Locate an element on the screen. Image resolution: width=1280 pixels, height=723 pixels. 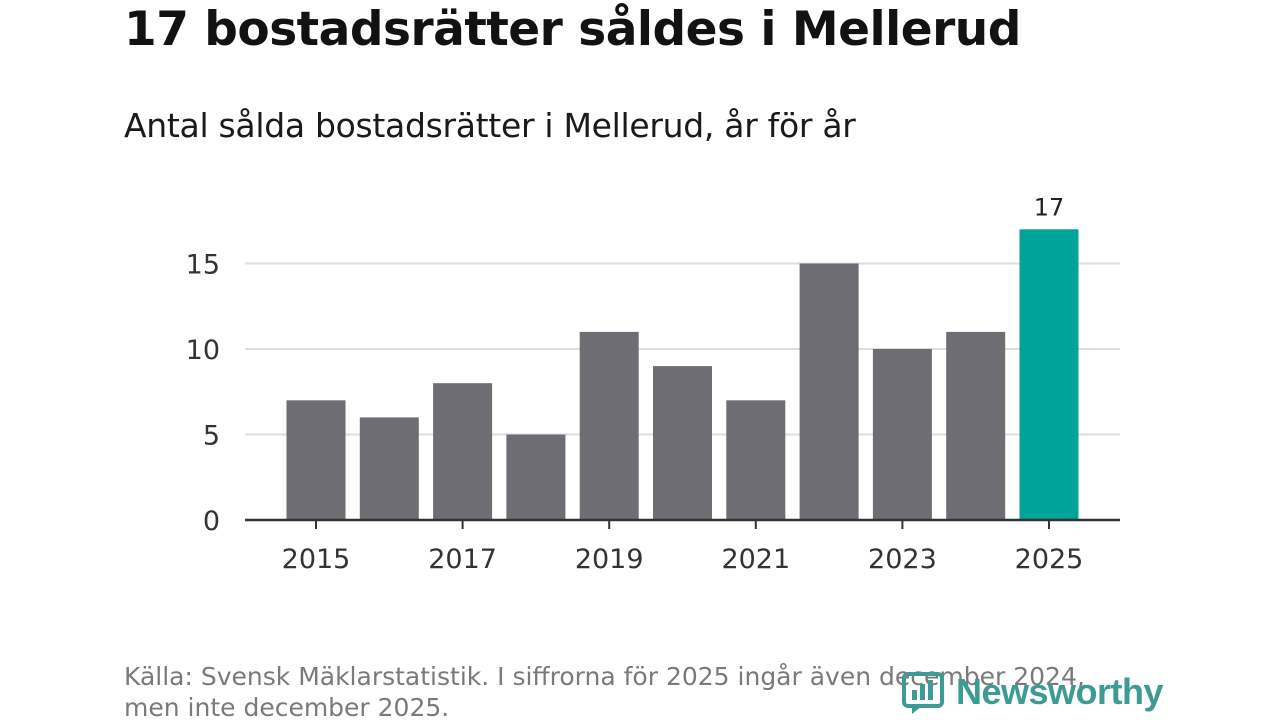
bar-2017 is located at coordinates (463, 451).